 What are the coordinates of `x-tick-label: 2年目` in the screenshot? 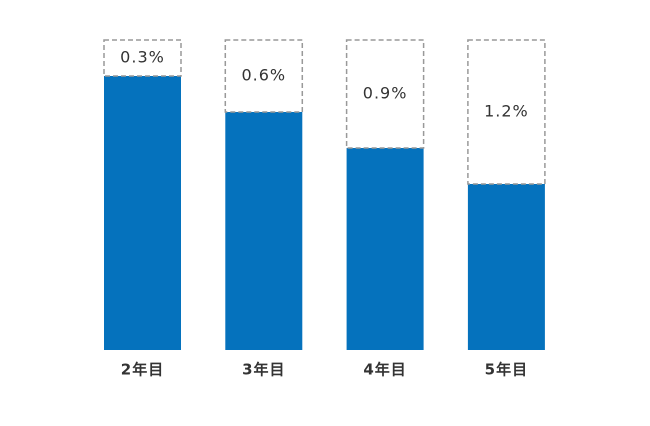 It's located at (142, 370).